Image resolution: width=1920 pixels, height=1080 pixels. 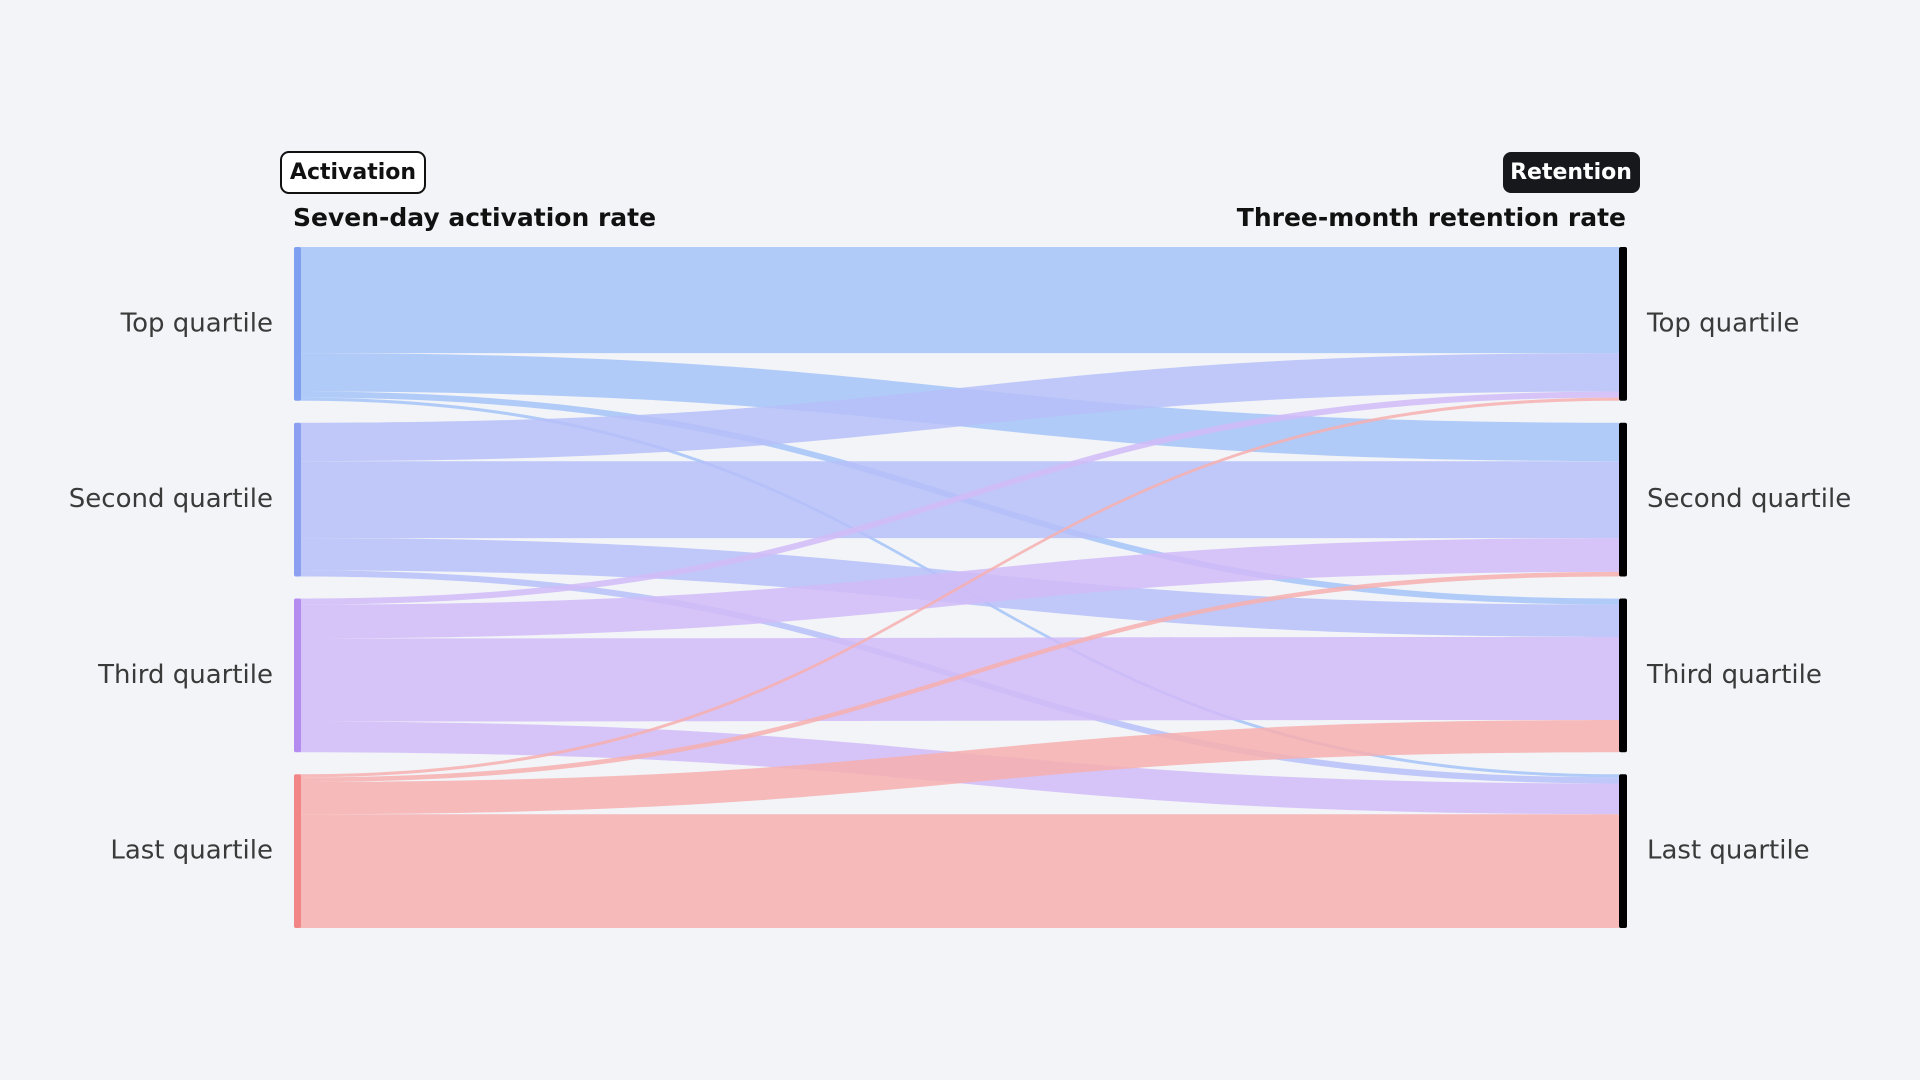 I want to click on left-node-label: Third quartile, so click(x=185, y=675).